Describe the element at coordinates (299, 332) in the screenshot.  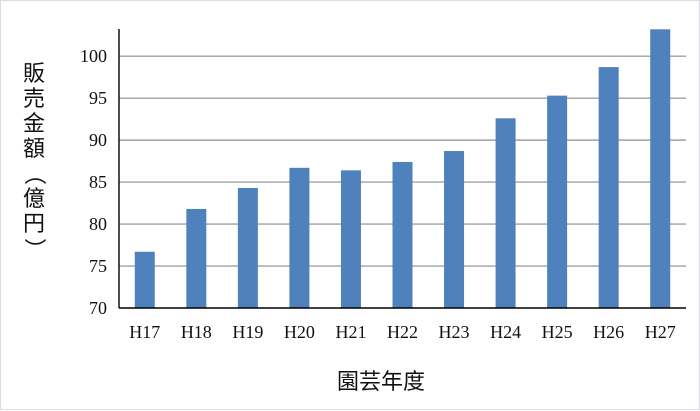
I see `x-tick-label: H20` at that location.